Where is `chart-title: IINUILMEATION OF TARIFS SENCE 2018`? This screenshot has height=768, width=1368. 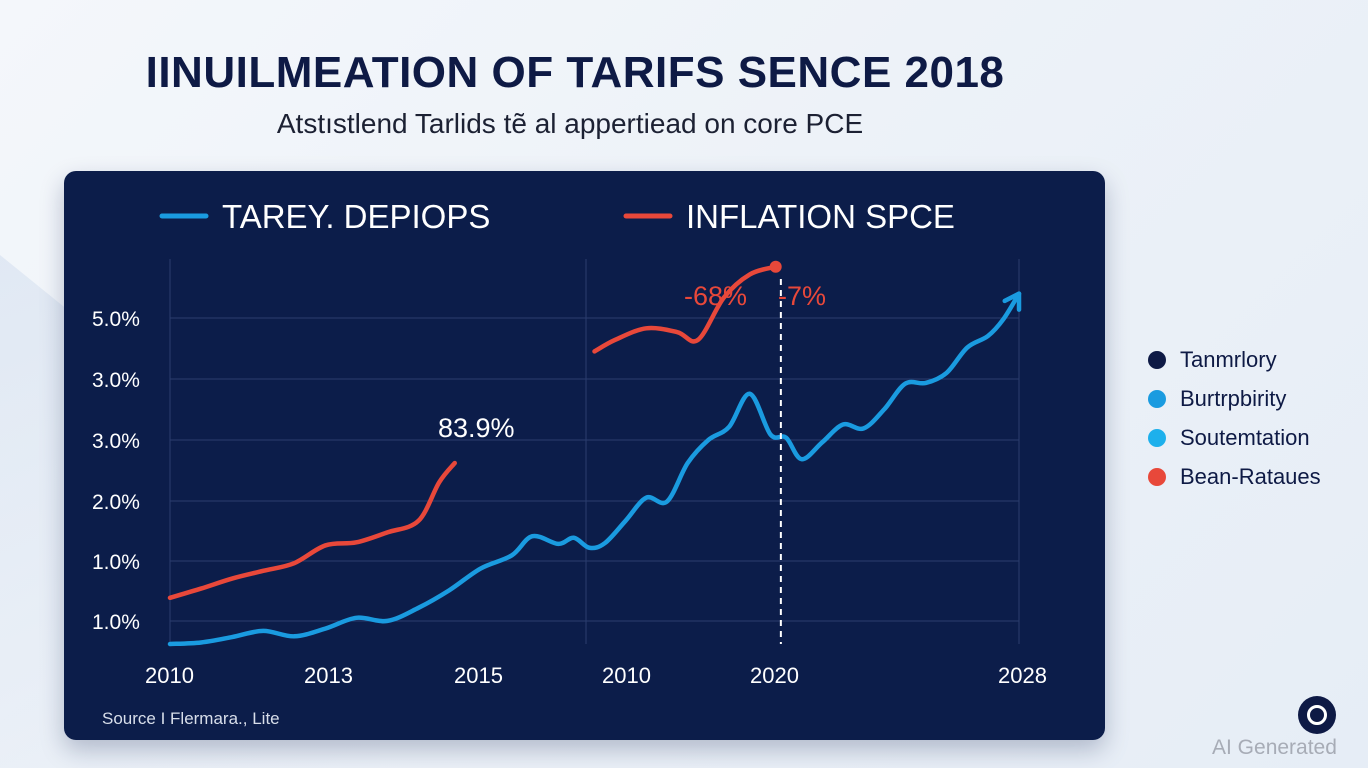 chart-title: IINUILMEATION OF TARIFS SENCE 2018 is located at coordinates (575, 72).